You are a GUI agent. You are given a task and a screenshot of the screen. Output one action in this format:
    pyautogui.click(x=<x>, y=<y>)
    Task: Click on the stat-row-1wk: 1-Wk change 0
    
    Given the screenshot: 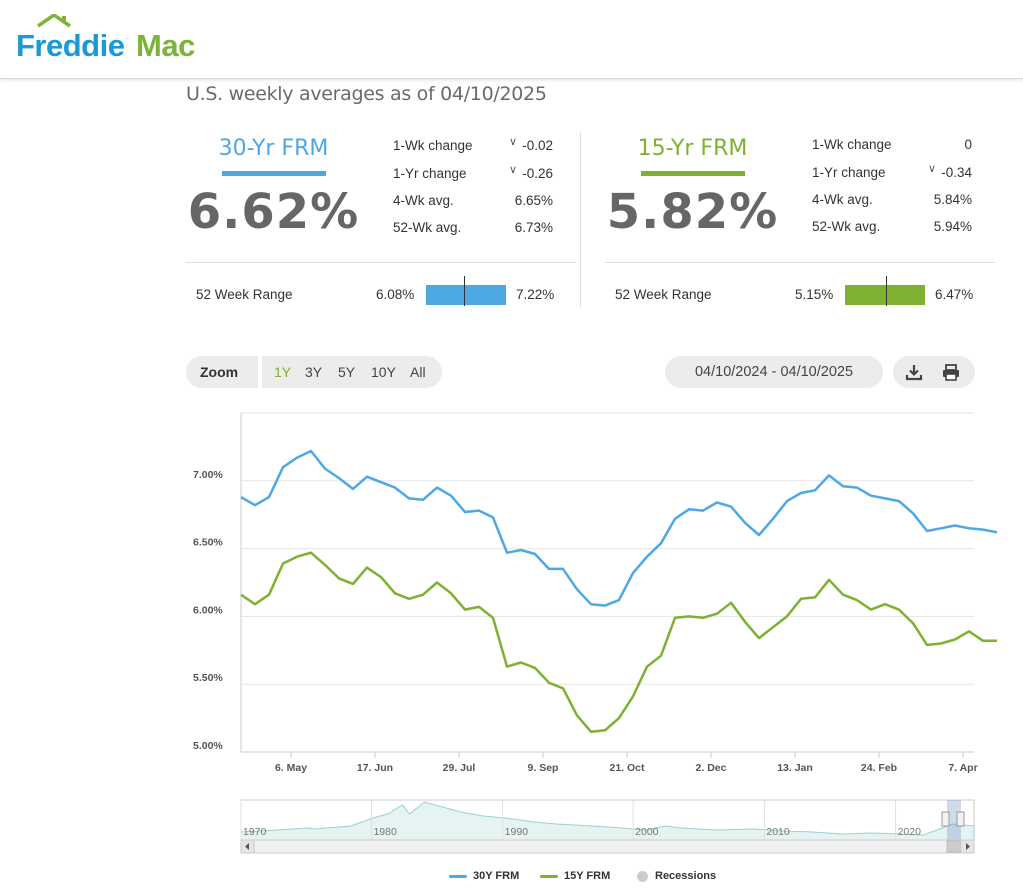 What is the action you would take?
    pyautogui.click(x=892, y=147)
    